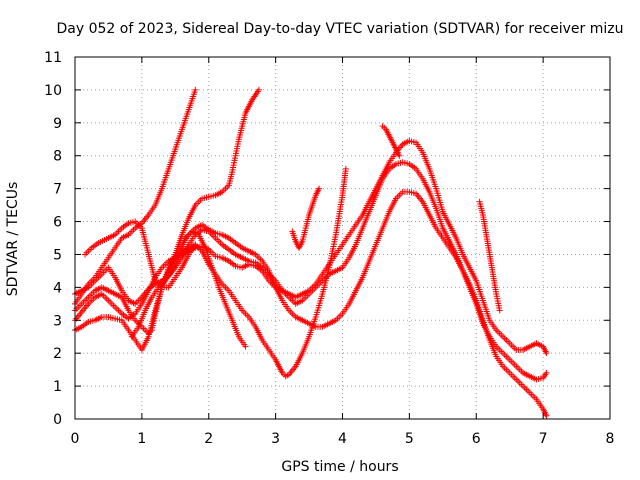 The width and height of the screenshot is (640, 480). What do you see at coordinates (409, 439) in the screenshot?
I see `x-tick-label: 5` at bounding box center [409, 439].